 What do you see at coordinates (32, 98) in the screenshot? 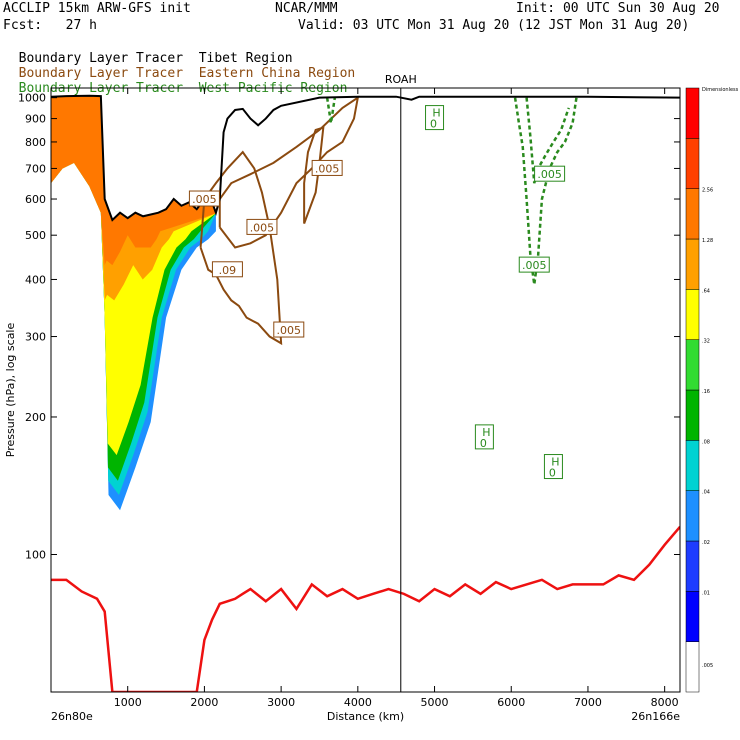
I see `y-tick-label: 1000` at bounding box center [32, 98].